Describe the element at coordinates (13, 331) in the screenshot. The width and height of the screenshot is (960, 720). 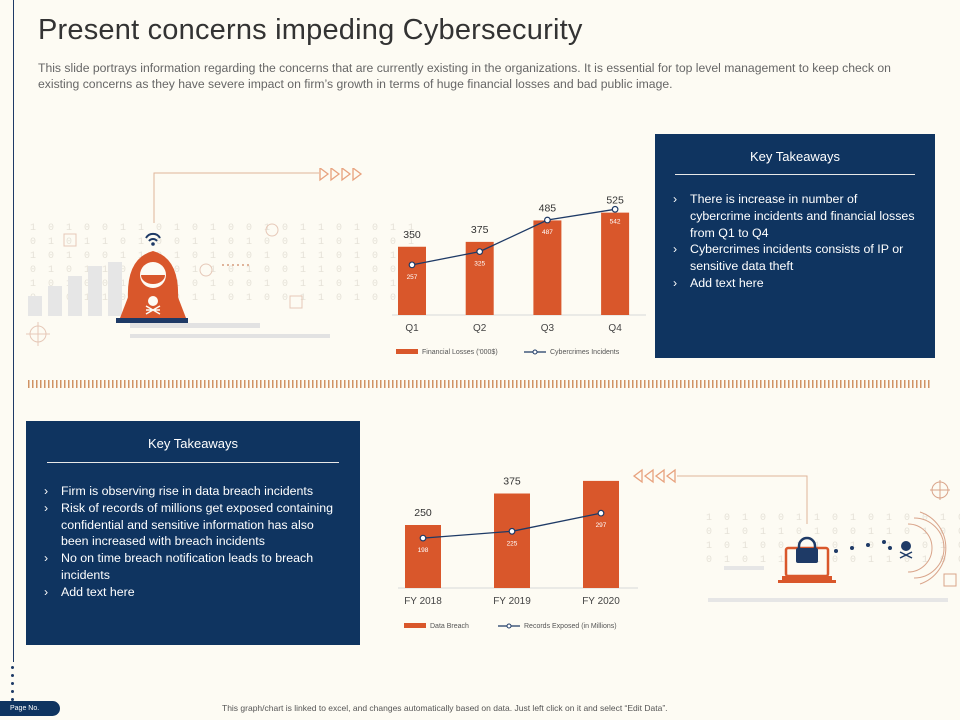
I see `left-rule` at that location.